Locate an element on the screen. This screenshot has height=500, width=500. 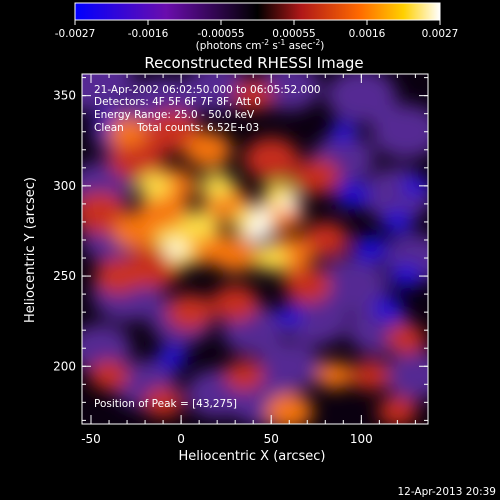
y-tick-label: 300 is located at coordinates (64, 186).